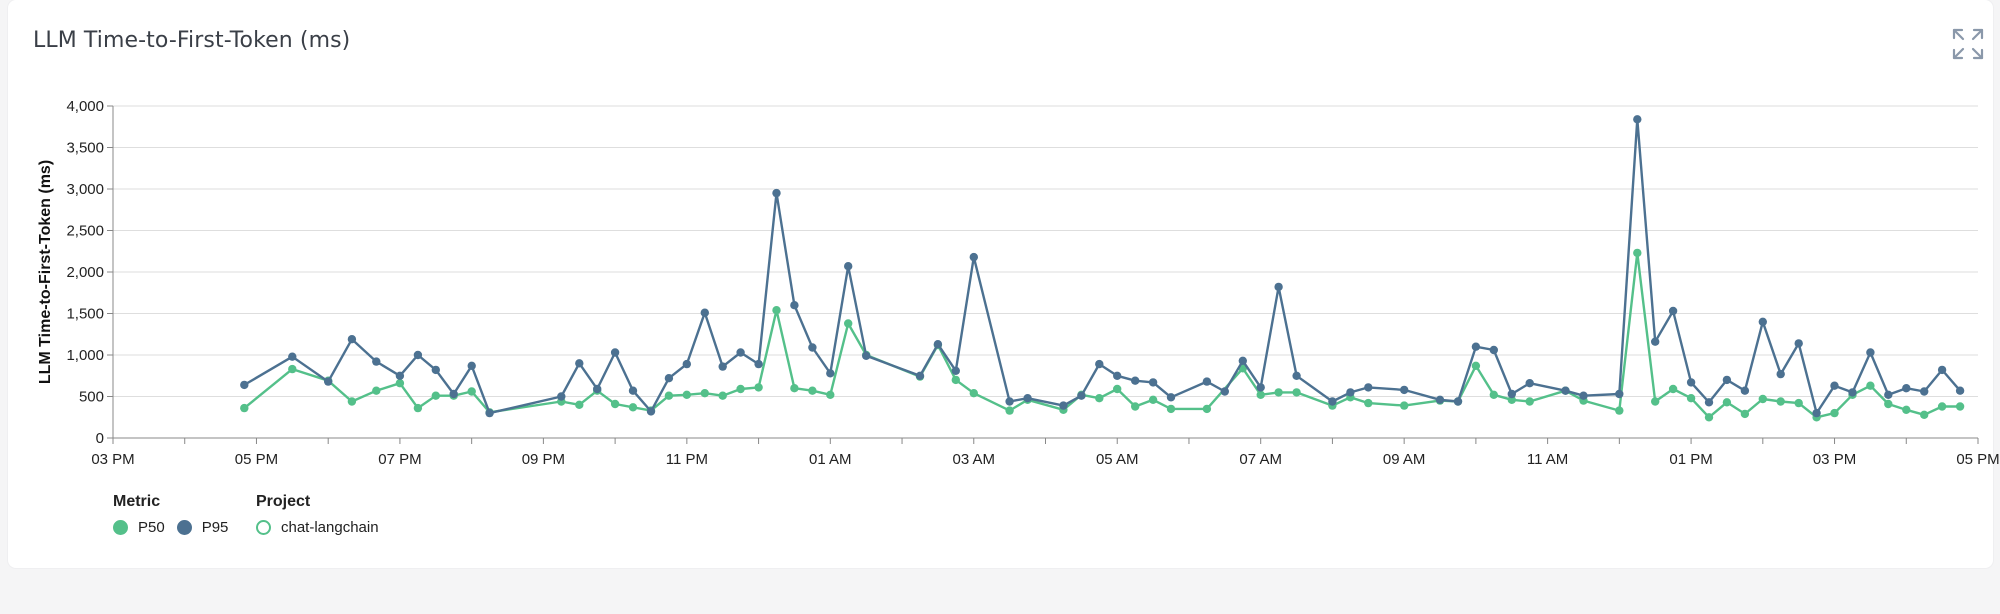  I want to click on legend-item-p50: P50, so click(139, 527).